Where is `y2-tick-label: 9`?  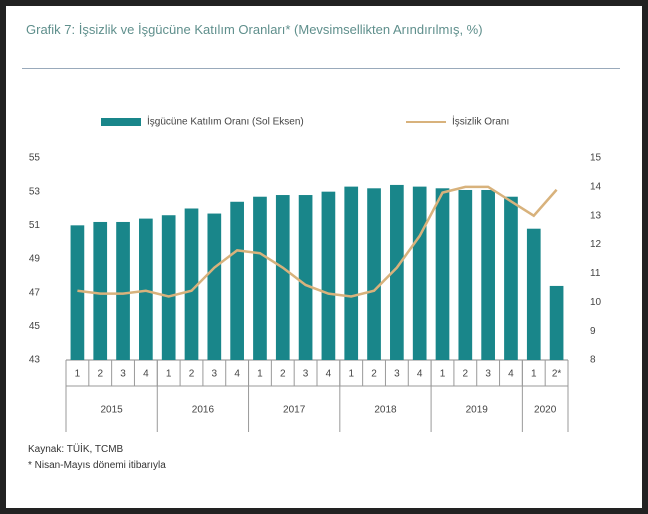
y2-tick-label: 9 is located at coordinates (593, 331).